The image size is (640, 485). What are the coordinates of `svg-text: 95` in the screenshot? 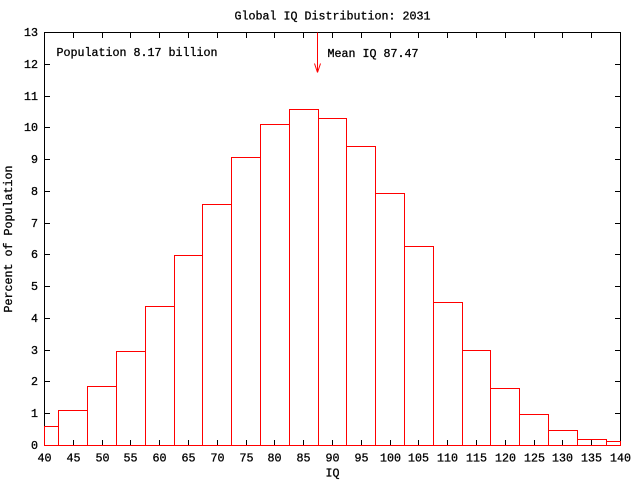 It's located at (362, 459).